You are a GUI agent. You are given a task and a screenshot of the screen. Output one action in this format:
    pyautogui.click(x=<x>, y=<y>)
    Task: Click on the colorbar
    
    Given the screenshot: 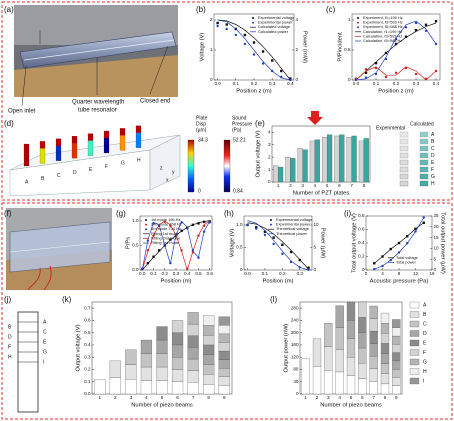 What is the action you would take?
    pyautogui.click(x=191, y=166)
    